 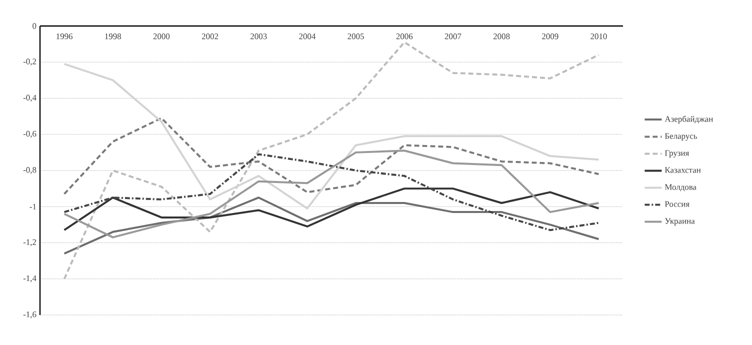 What do you see at coordinates (29, 134) in the screenshot?
I see `y-tick-label: -0,6` at bounding box center [29, 134].